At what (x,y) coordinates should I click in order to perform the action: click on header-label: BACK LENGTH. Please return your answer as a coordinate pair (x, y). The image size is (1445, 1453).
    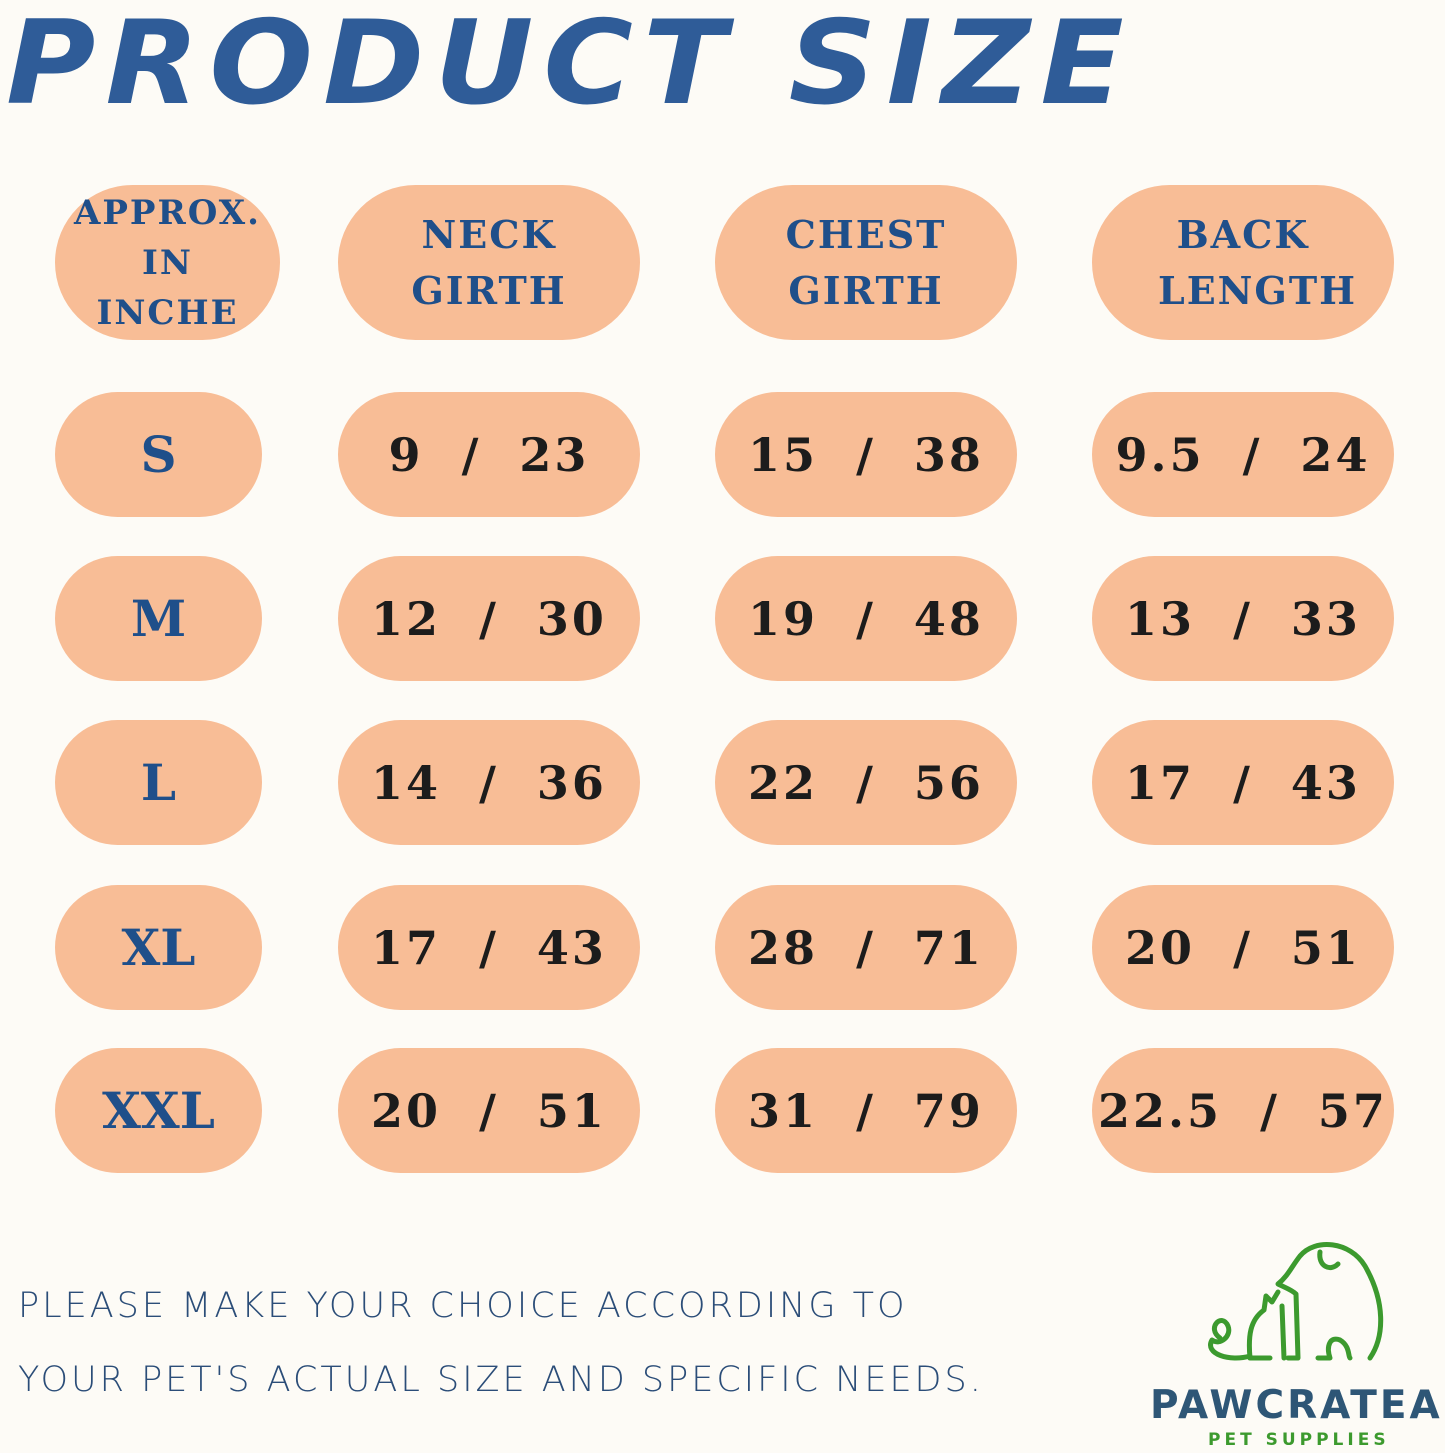
    Looking at the image, I should click on (1258, 262).